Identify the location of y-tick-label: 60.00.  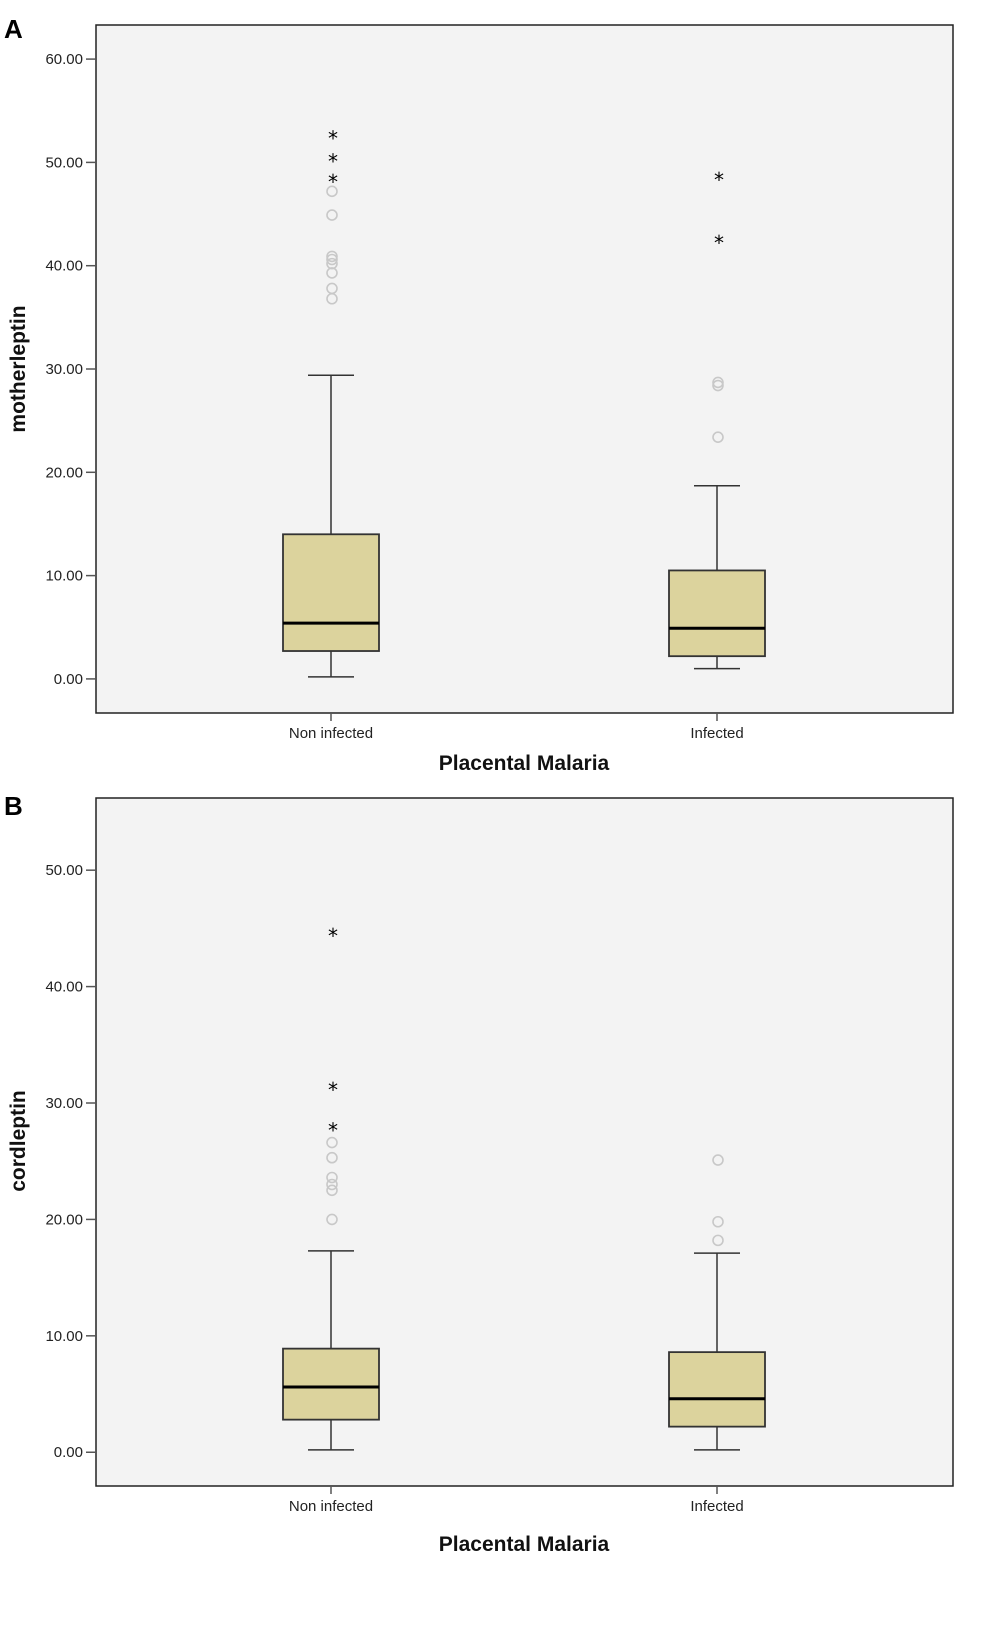
(64, 59).